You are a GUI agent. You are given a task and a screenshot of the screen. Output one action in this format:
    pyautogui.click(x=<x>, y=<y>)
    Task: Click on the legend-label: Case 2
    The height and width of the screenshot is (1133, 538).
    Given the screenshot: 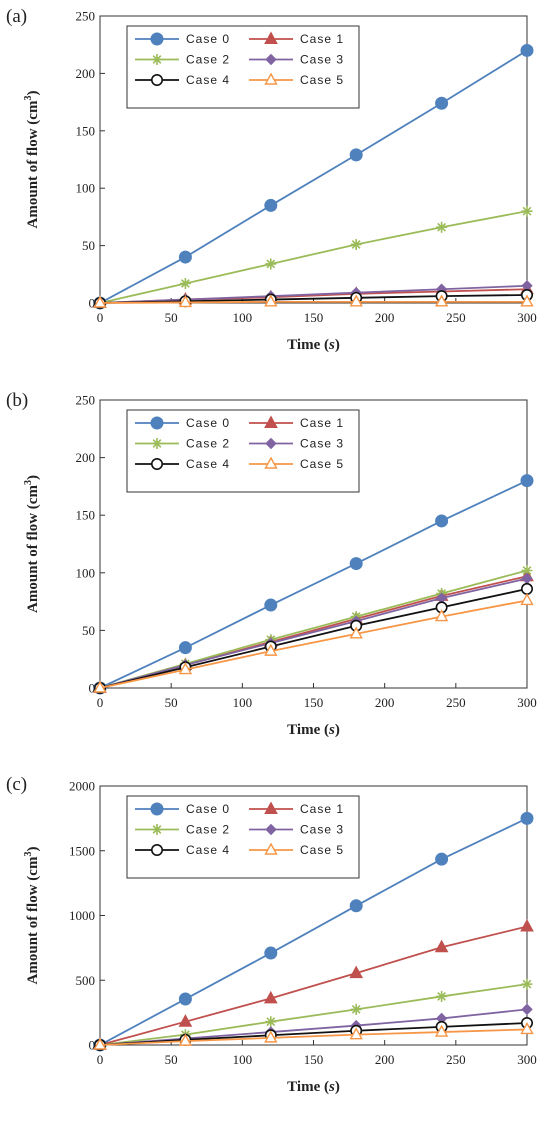 What is the action you would take?
    pyautogui.click(x=208, y=60)
    